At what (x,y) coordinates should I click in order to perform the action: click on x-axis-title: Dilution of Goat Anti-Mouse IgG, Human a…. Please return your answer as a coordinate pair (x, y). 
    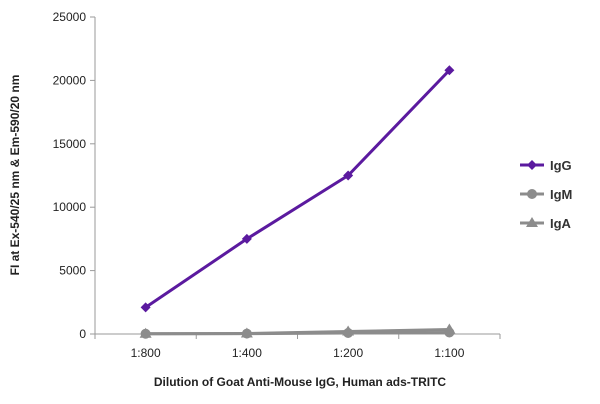
    Looking at the image, I should click on (300, 382).